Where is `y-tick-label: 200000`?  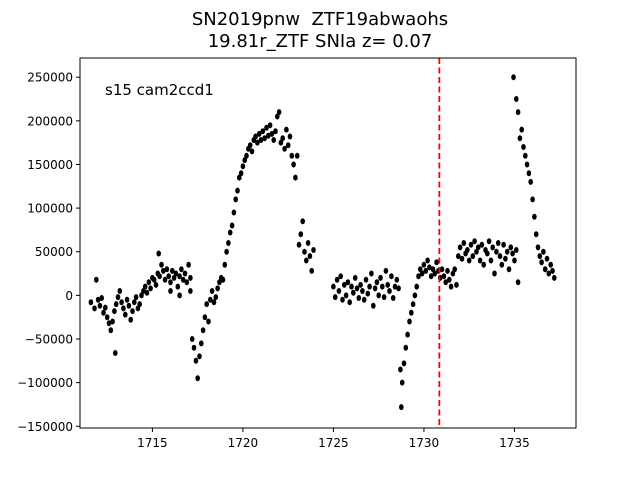
y-tick-label: 200000 is located at coordinates (50, 121).